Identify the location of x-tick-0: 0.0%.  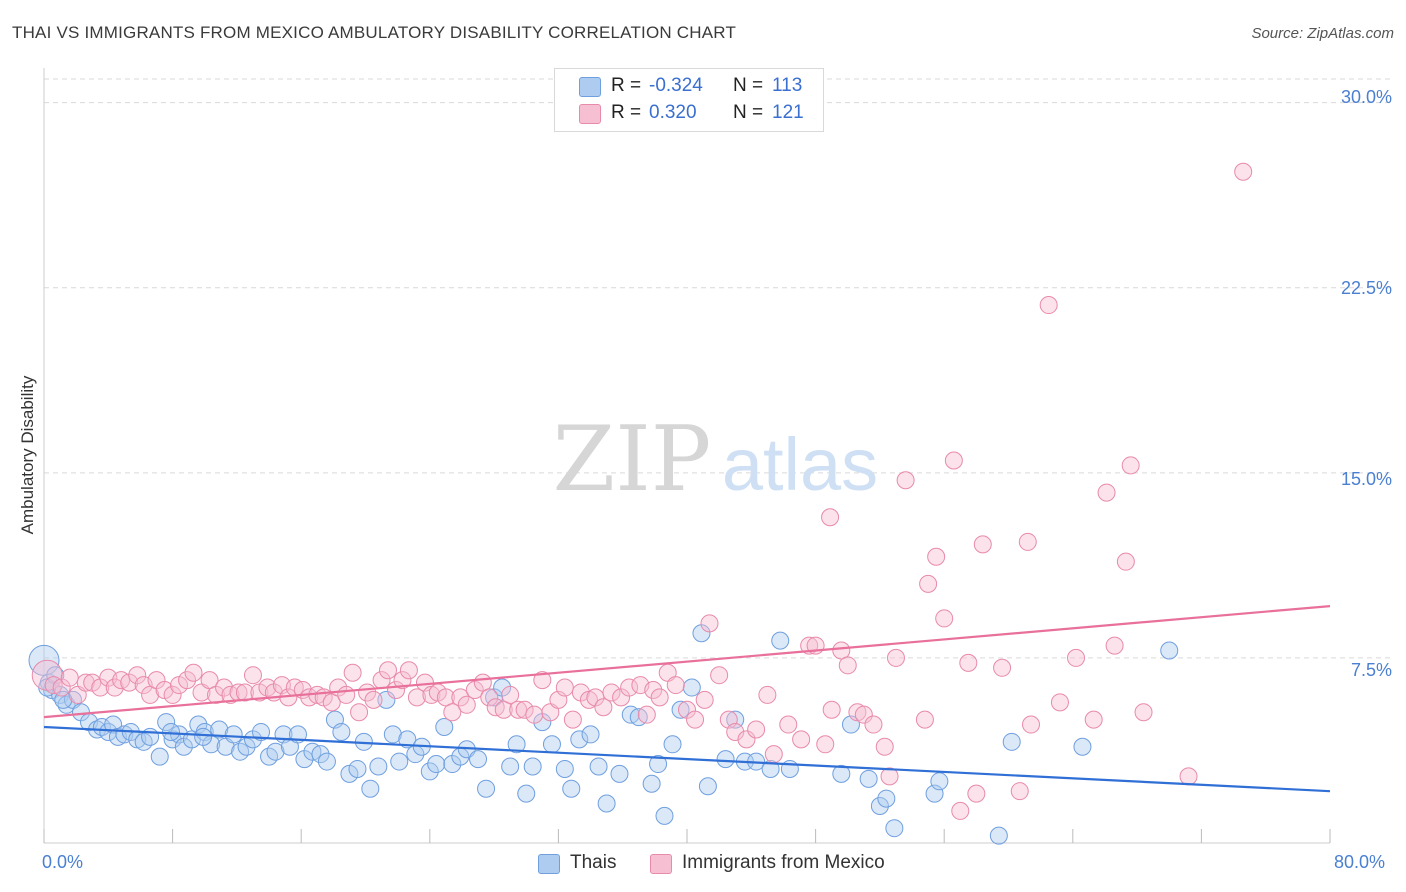
(63, 862).